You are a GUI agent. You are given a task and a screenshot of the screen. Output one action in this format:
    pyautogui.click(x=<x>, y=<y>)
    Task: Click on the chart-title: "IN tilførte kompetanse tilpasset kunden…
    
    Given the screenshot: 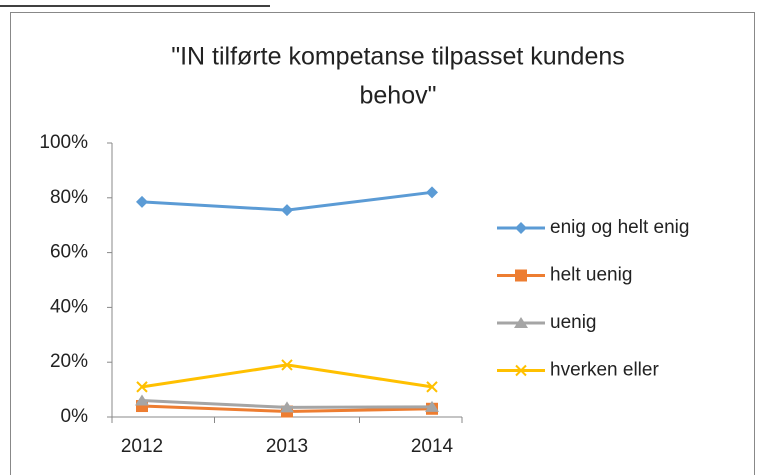 What is the action you would take?
    pyautogui.click(x=398, y=57)
    